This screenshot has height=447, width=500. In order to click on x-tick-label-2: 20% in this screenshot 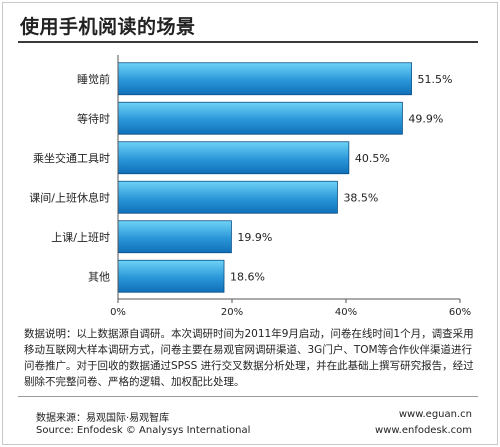, I will do `click(232, 312)`.